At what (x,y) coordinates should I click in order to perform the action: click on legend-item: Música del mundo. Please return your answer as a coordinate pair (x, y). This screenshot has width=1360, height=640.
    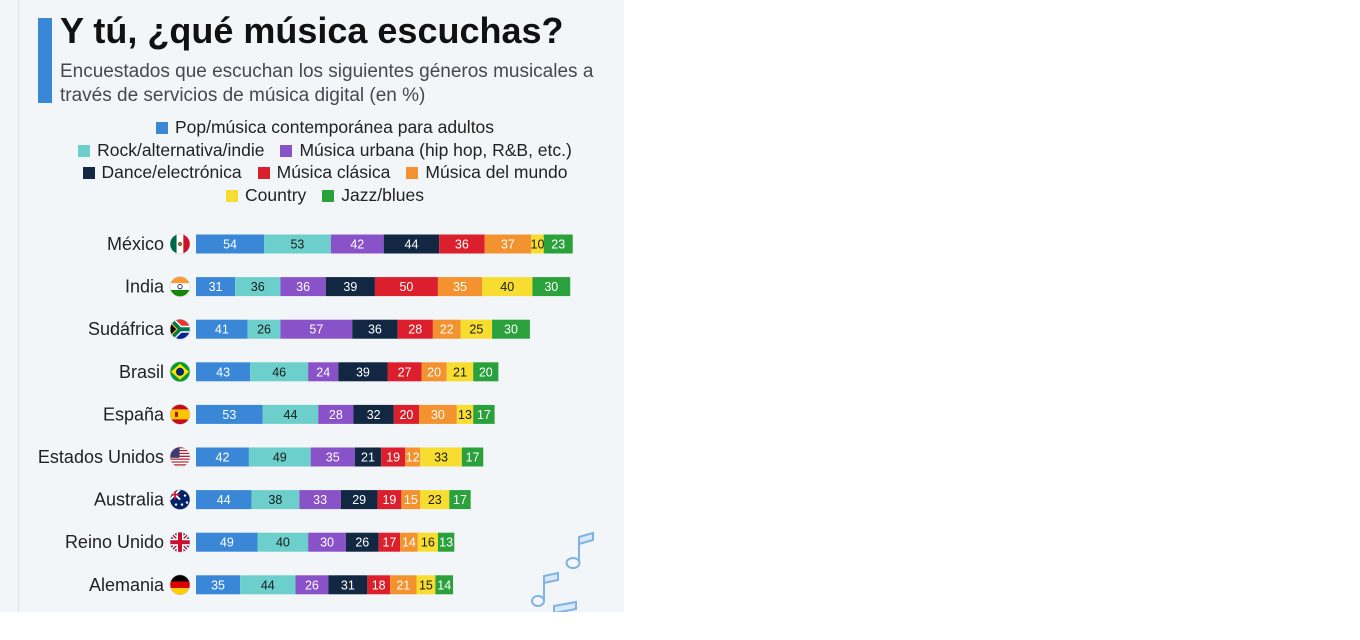
    Looking at the image, I should click on (486, 172).